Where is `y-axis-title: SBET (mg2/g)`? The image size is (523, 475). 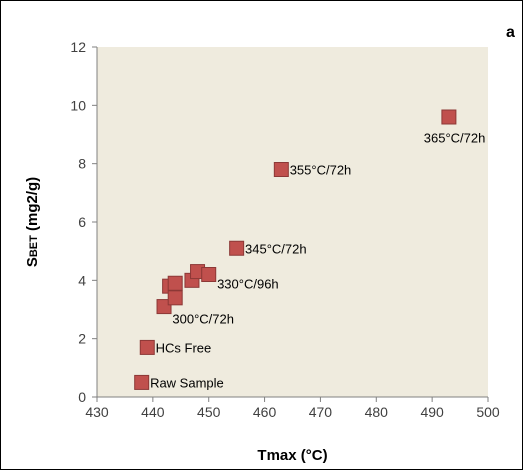
y-axis-title: SBET (mg2/g) is located at coordinates (32, 222).